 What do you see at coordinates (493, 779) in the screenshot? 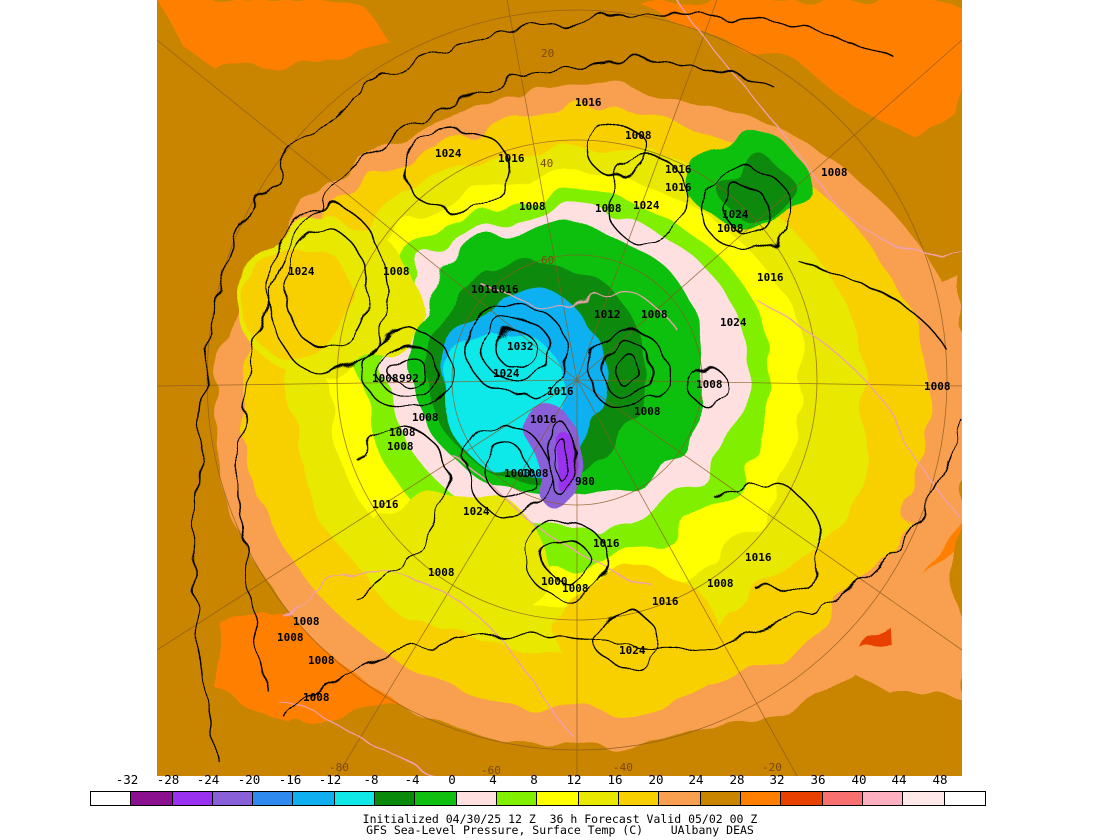
I see `legend-tick-label: 4` at bounding box center [493, 779].